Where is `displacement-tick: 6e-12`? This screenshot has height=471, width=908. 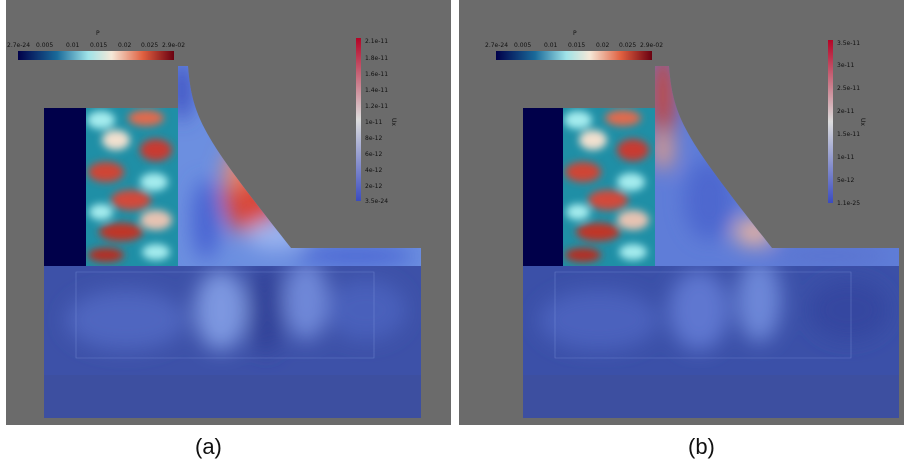
displacement-tick: 6e-12 is located at coordinates (373, 154).